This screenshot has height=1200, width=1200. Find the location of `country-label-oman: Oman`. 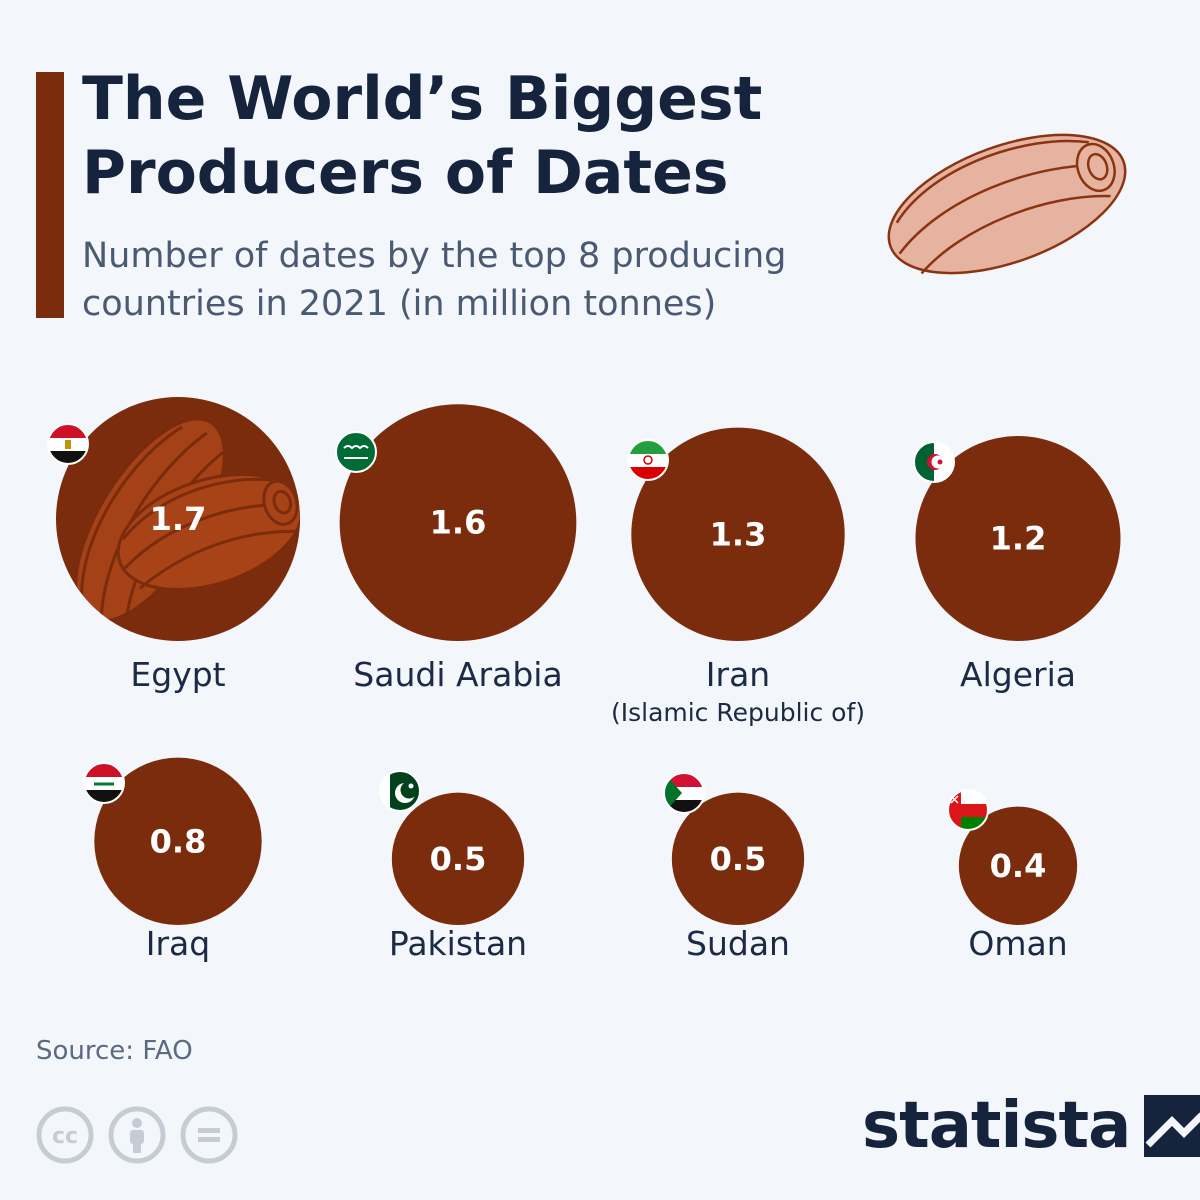

country-label-oman: Oman is located at coordinates (1017, 943).